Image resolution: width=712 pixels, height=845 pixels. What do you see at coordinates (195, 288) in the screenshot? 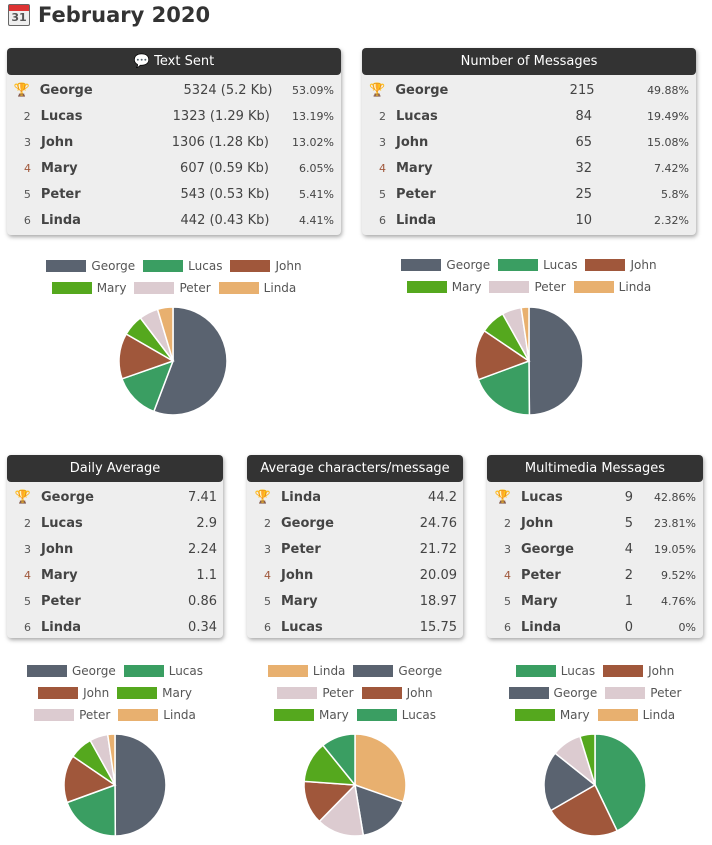
I see `legend-label: Peter` at bounding box center [195, 288].